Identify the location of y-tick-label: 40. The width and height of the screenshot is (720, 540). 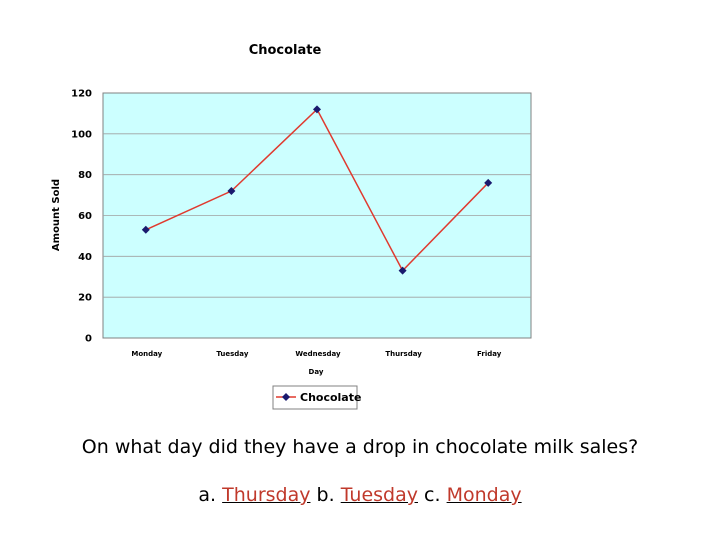
(85, 257).